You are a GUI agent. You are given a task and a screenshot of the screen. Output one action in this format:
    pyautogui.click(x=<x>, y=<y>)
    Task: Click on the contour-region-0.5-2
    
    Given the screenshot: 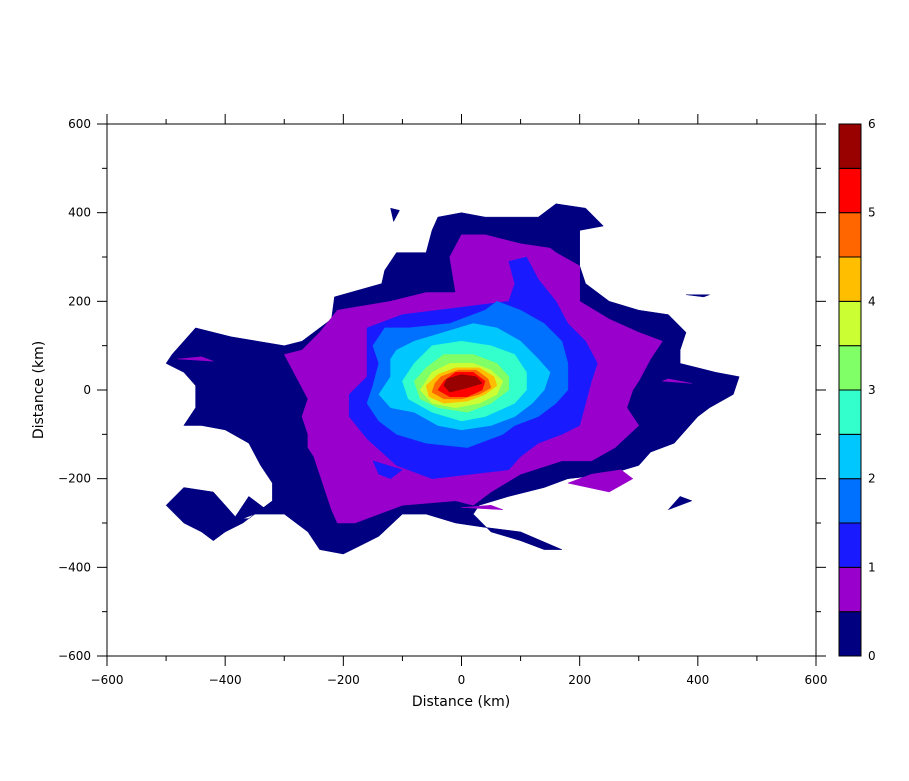 What is the action you would take?
    pyautogui.click(x=249, y=510)
    